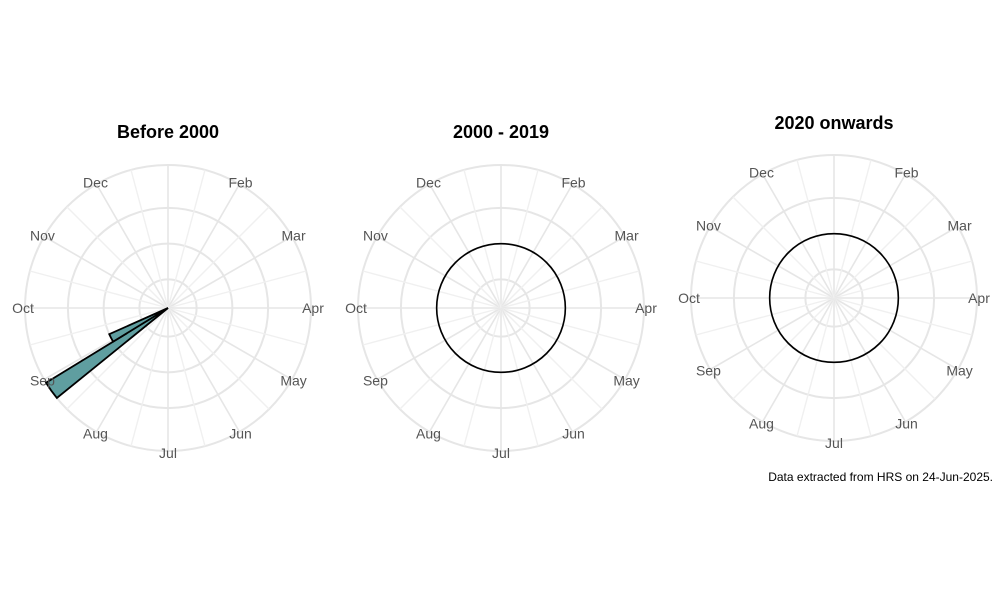 This screenshot has height=600, width=1000. I want to click on data-source-caption: Data extracted from HRS on 24-Jun-2025., so click(880, 477).